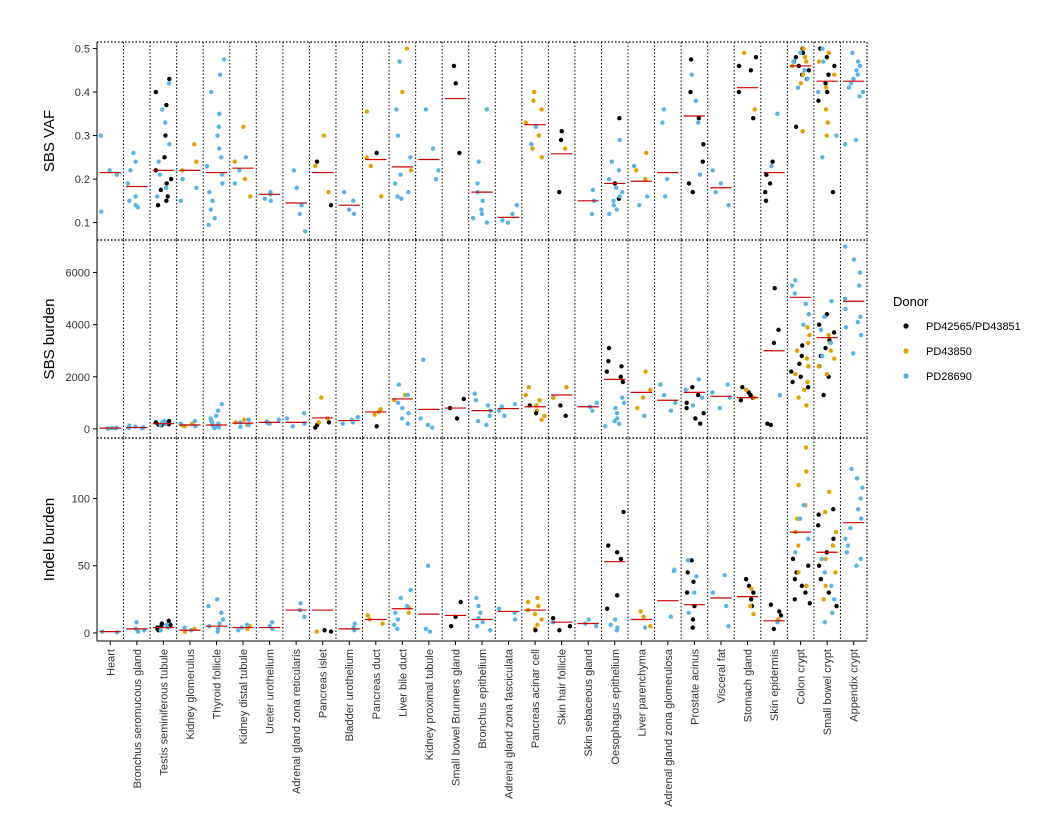  Describe the element at coordinates (403, 683) in the screenshot. I see `x-tick-label: Liver bile duct` at that location.